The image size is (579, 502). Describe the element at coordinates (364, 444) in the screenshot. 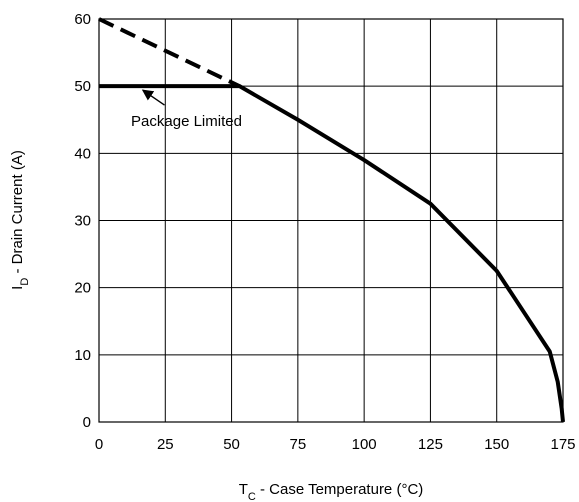

I see `x-tick-label-4: 100` at that location.